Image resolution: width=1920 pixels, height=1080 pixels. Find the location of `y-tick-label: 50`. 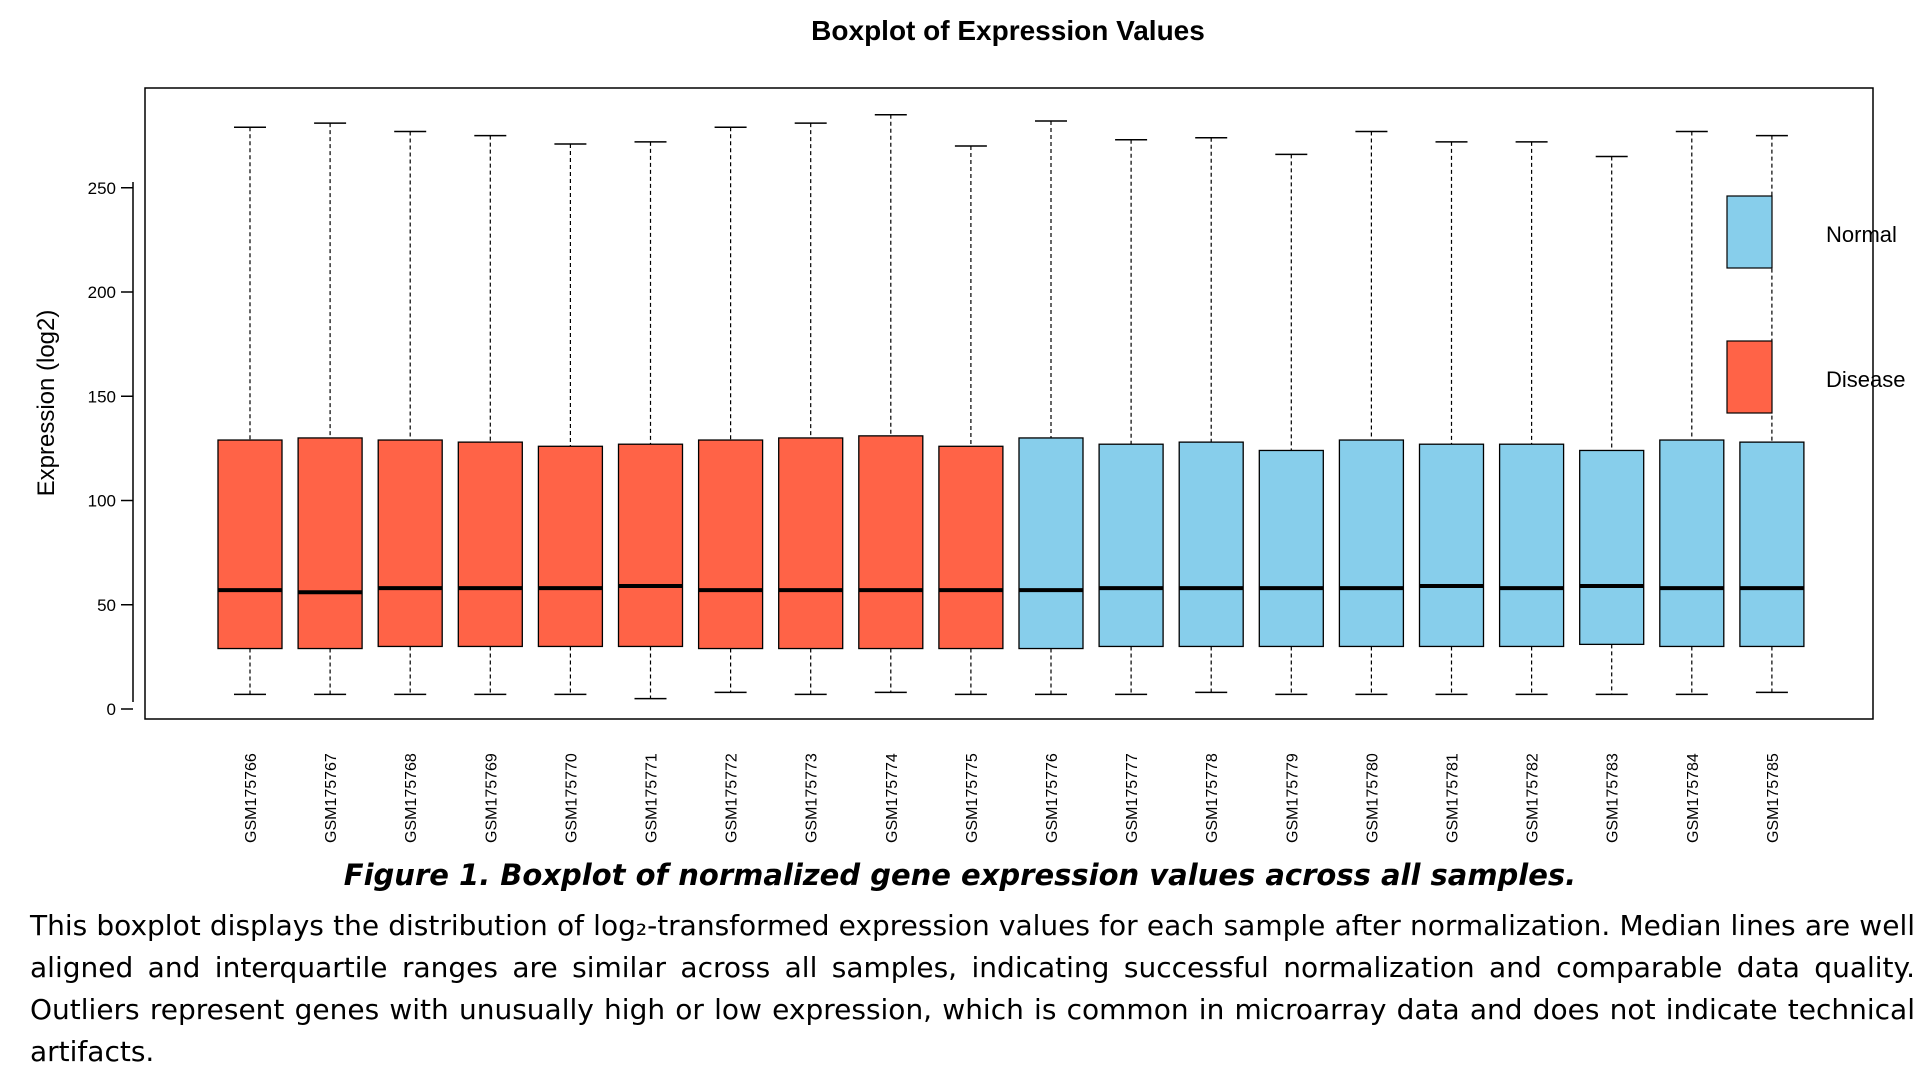

y-tick-label: 50 is located at coordinates (106, 605).